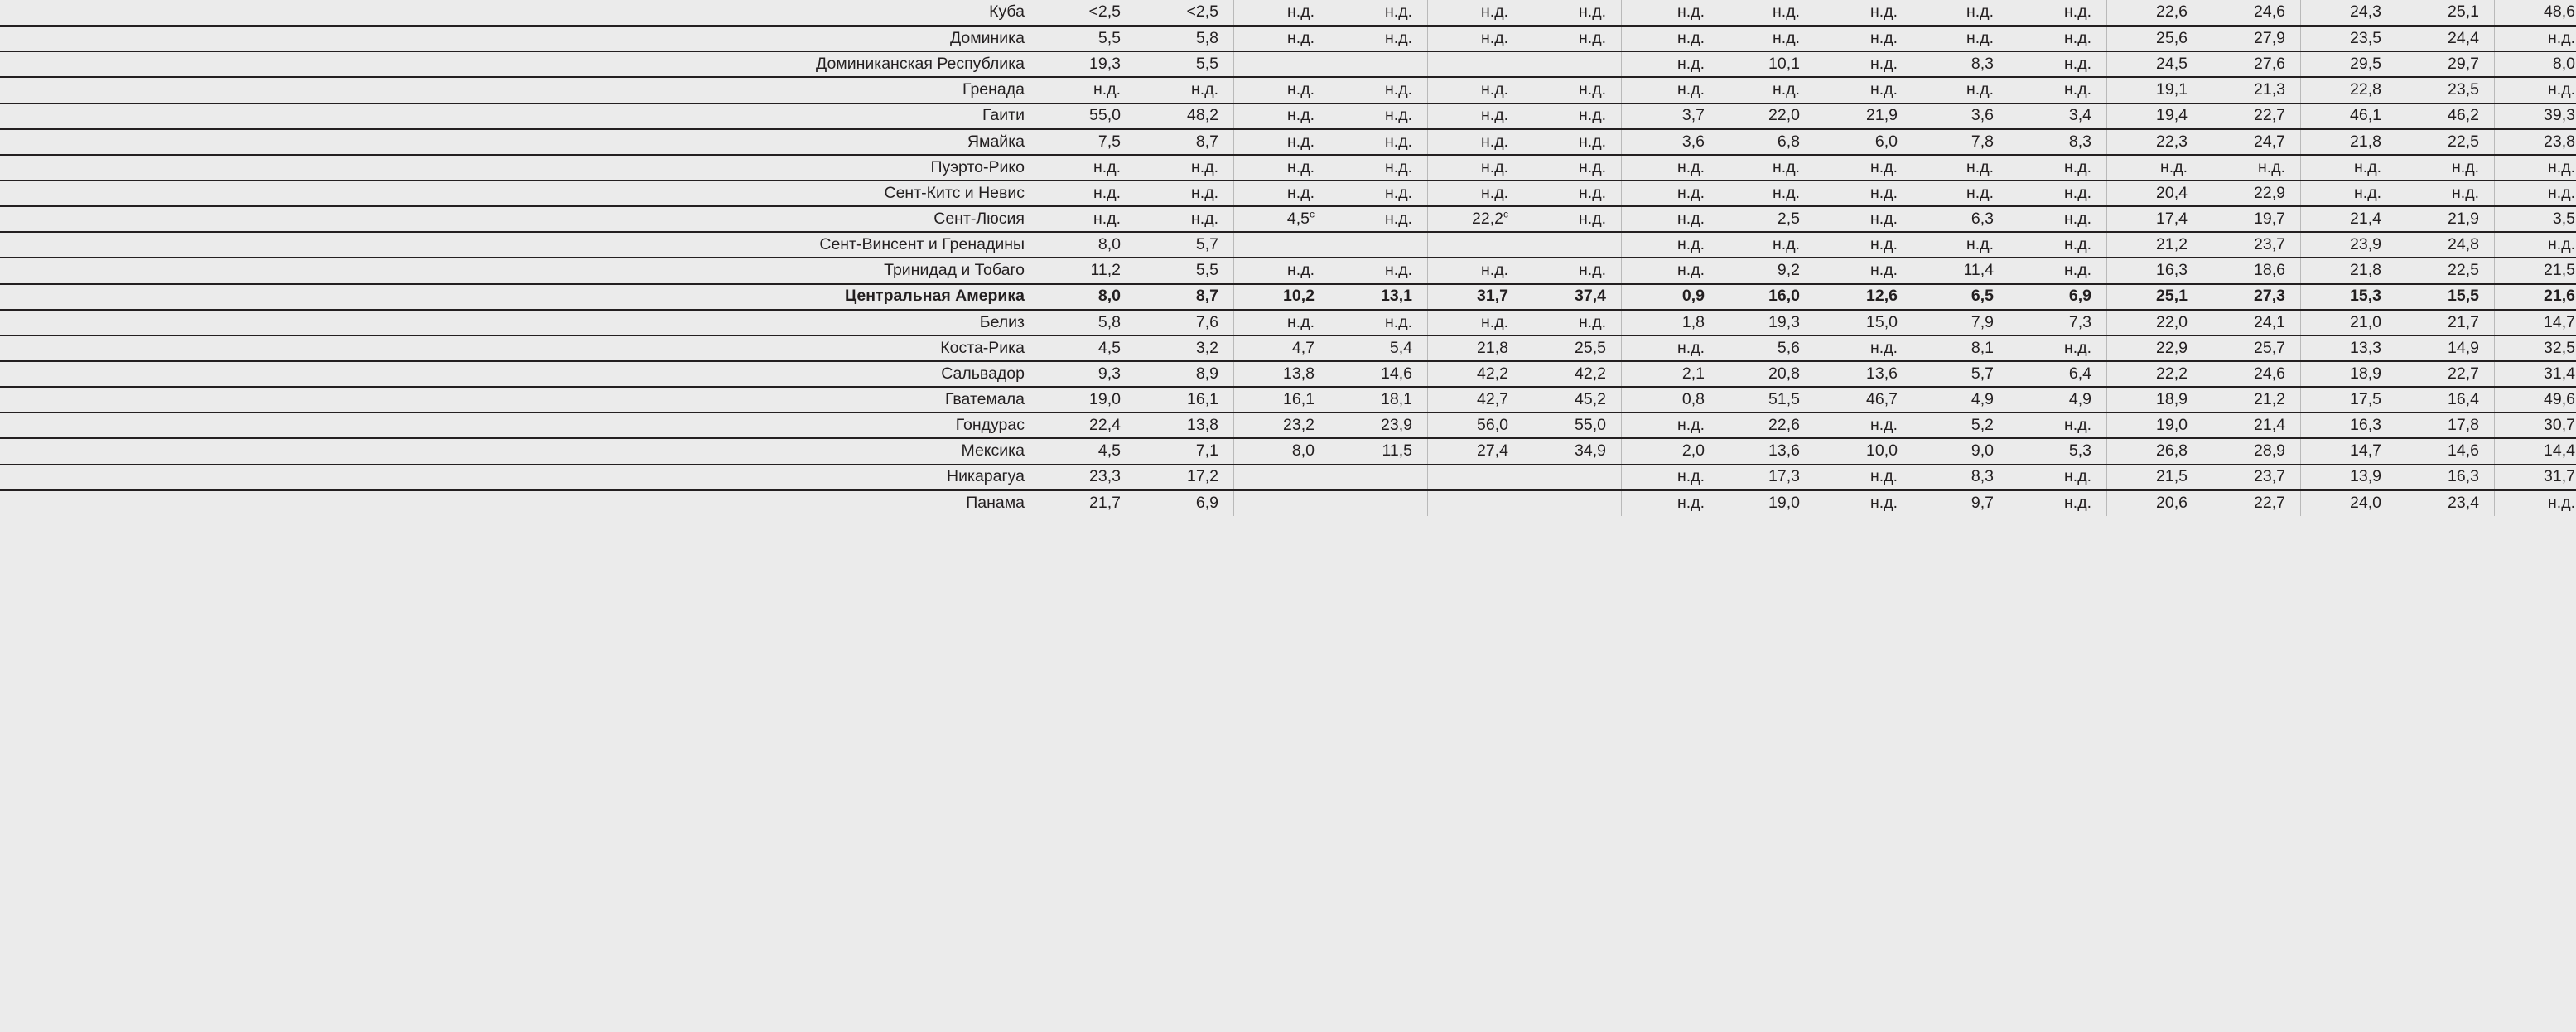 The height and width of the screenshot is (1032, 2576). I want to click on data-cell: 21,6, so click(2535, 296).